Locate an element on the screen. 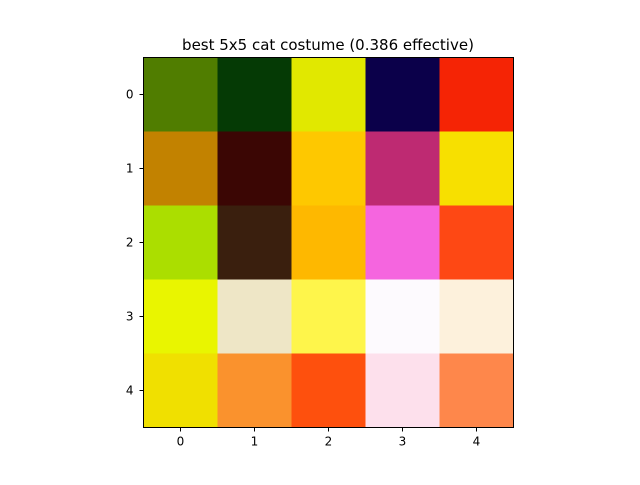 Image resolution: width=640 pixels, height=485 pixels. heatmap-cell-r1-c4 is located at coordinates (476, 168).